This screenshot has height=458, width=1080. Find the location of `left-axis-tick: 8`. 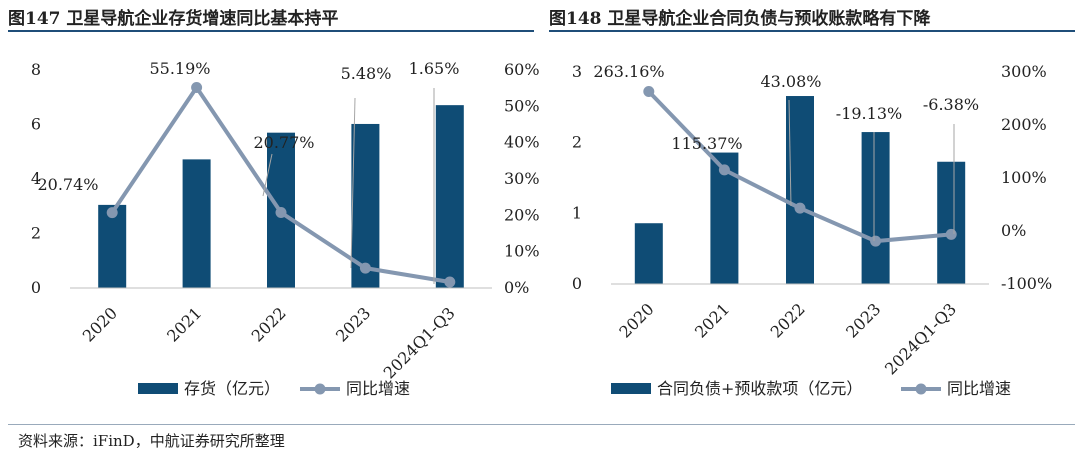

left-axis-tick: 8 is located at coordinates (36, 69).